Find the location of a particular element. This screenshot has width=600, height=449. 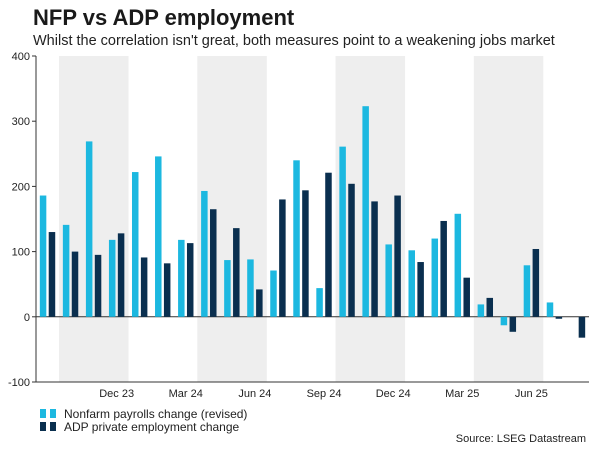

x-tick-label: Dec 24 is located at coordinates (393, 394).